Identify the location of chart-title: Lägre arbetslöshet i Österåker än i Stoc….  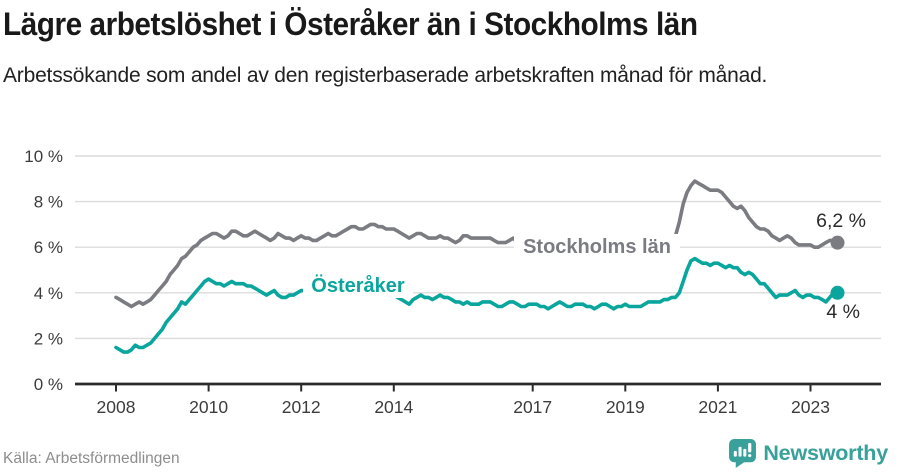
(350, 24).